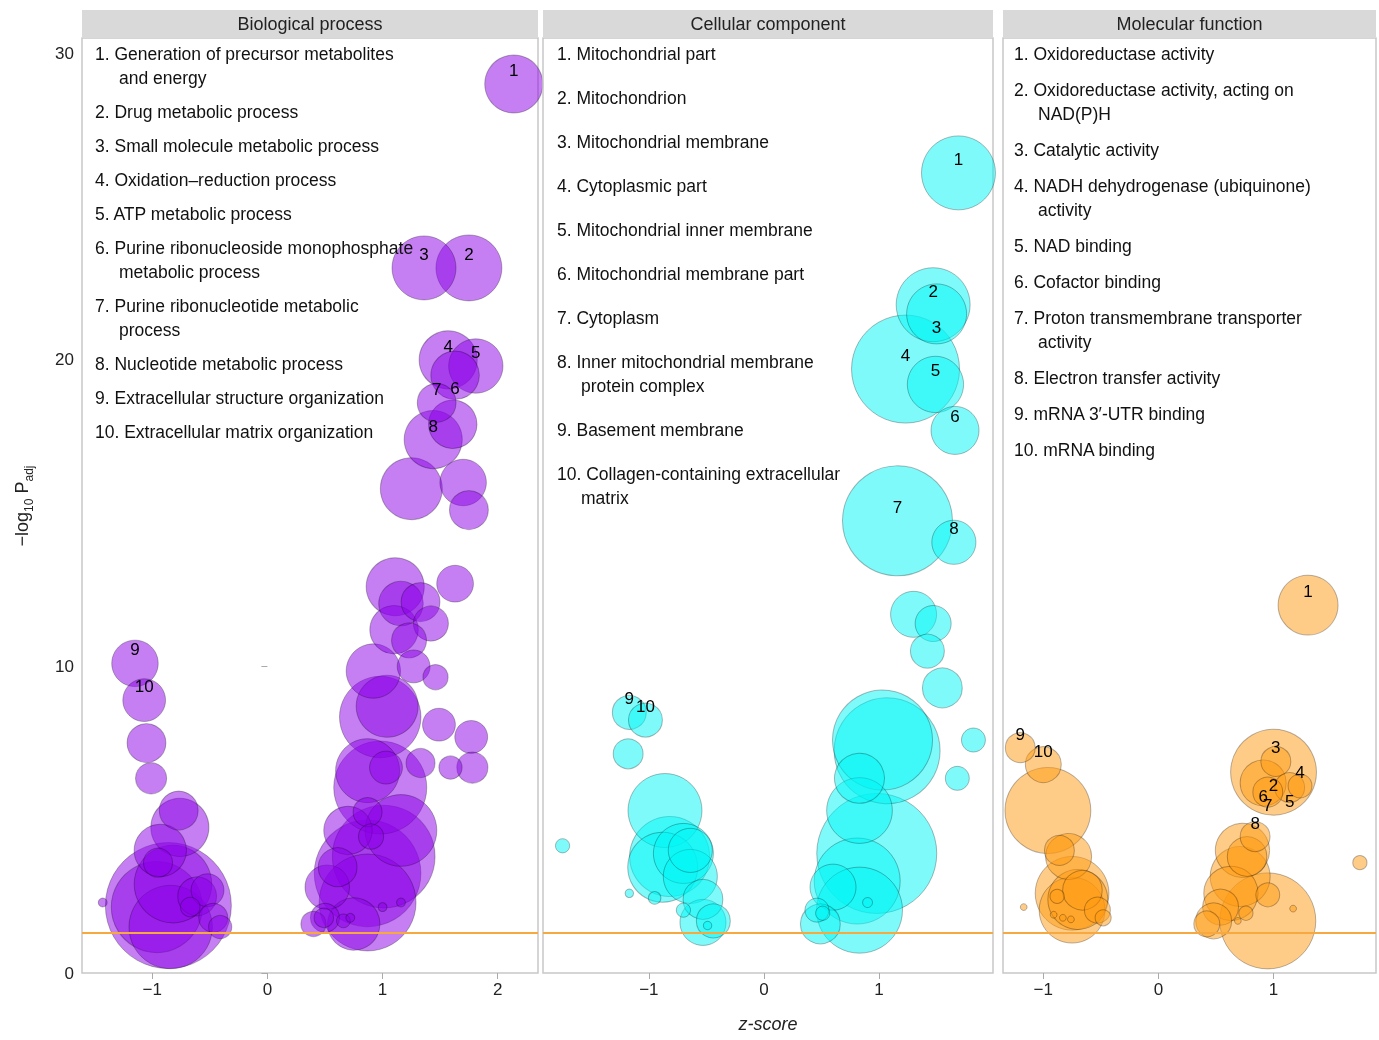 The height and width of the screenshot is (1040, 1379). I want to click on annotation: 6. Purine ribonucleoside monophosphate metabolic process, so click(255, 260).